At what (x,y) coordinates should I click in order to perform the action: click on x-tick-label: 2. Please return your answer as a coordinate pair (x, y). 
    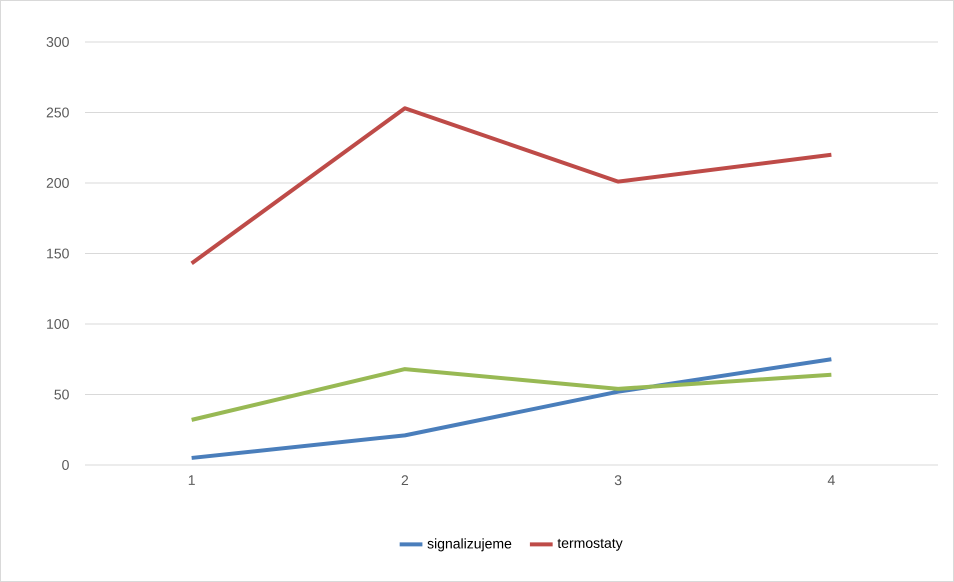
    Looking at the image, I should click on (405, 480).